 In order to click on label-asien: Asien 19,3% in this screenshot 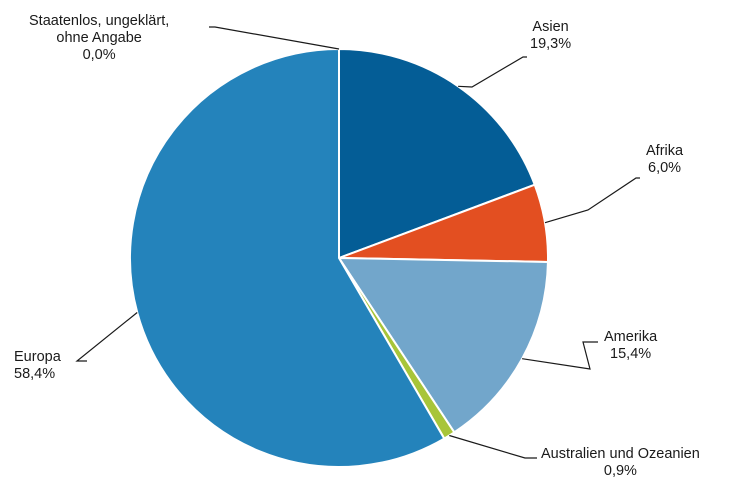, I will do `click(550, 36)`.